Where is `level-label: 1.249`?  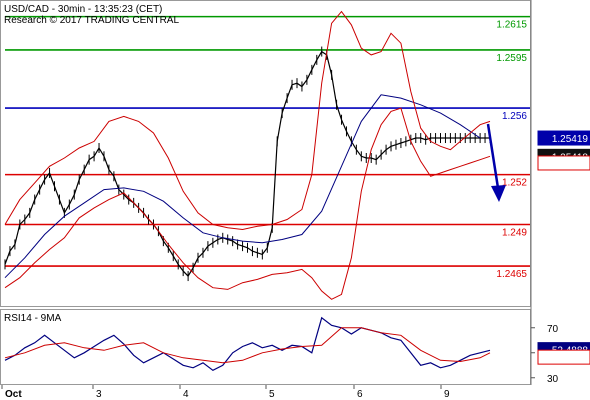 level-label: 1.249 is located at coordinates (514, 233).